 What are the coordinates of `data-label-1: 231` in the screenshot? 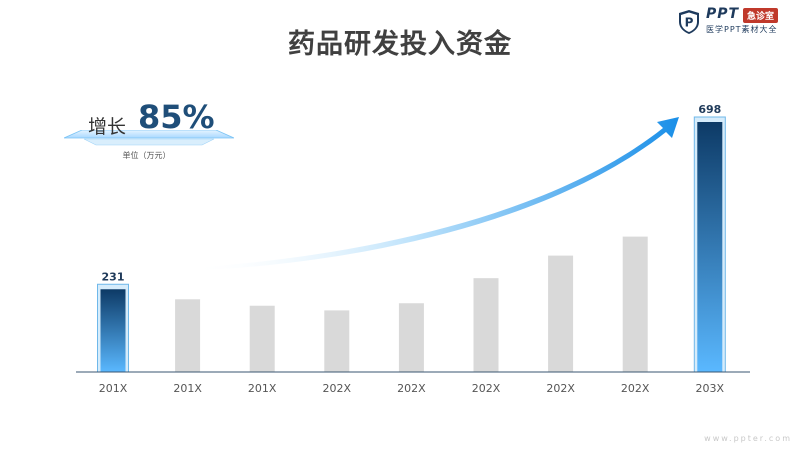 It's located at (113, 276).